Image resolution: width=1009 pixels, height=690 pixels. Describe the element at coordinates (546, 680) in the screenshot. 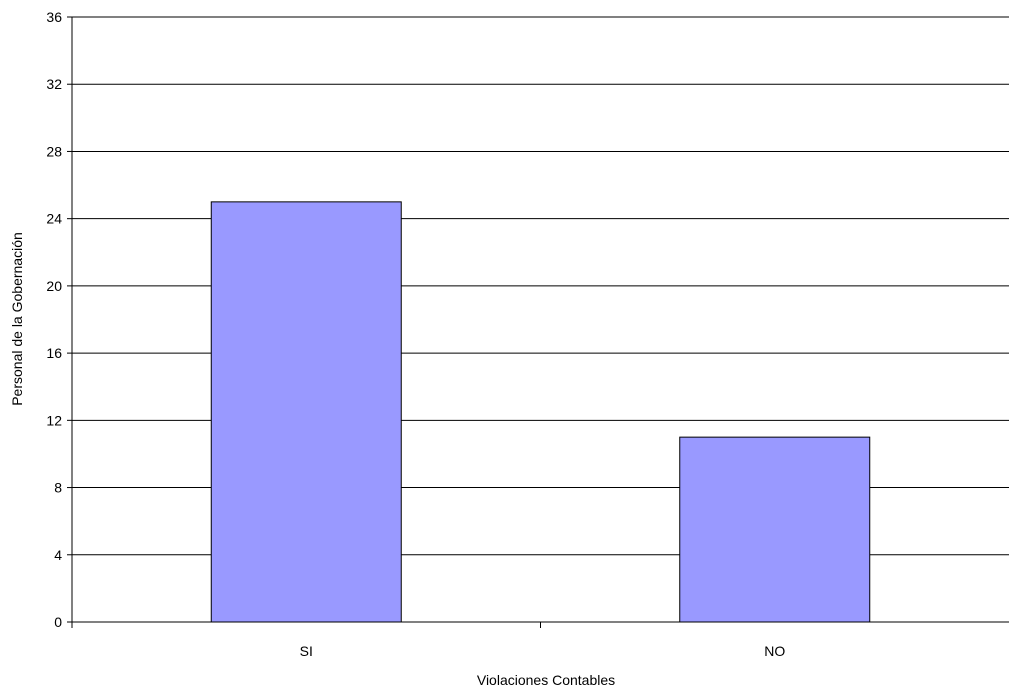

I see `x-axis-title: Violaciones Contables` at that location.